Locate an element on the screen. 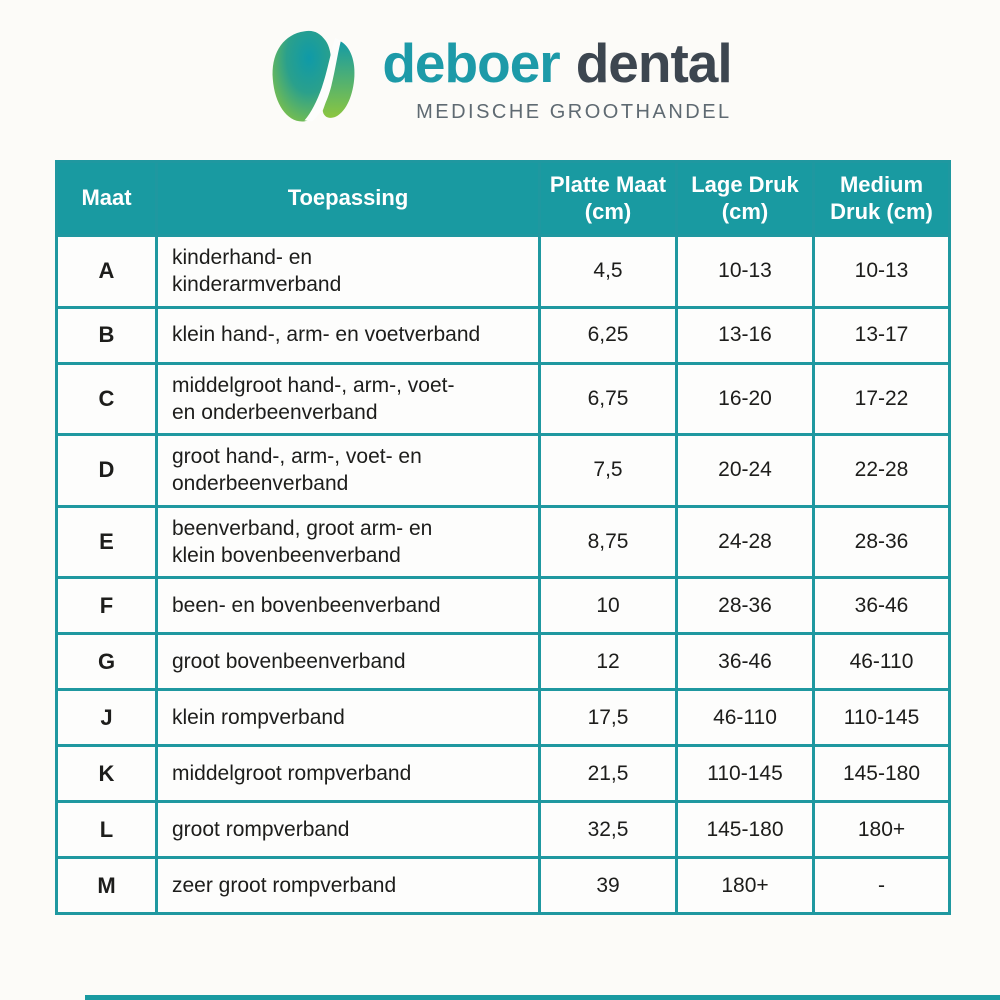 Image resolution: width=1000 pixels, height=1000 pixels. cell-maat: J is located at coordinates (106, 718).